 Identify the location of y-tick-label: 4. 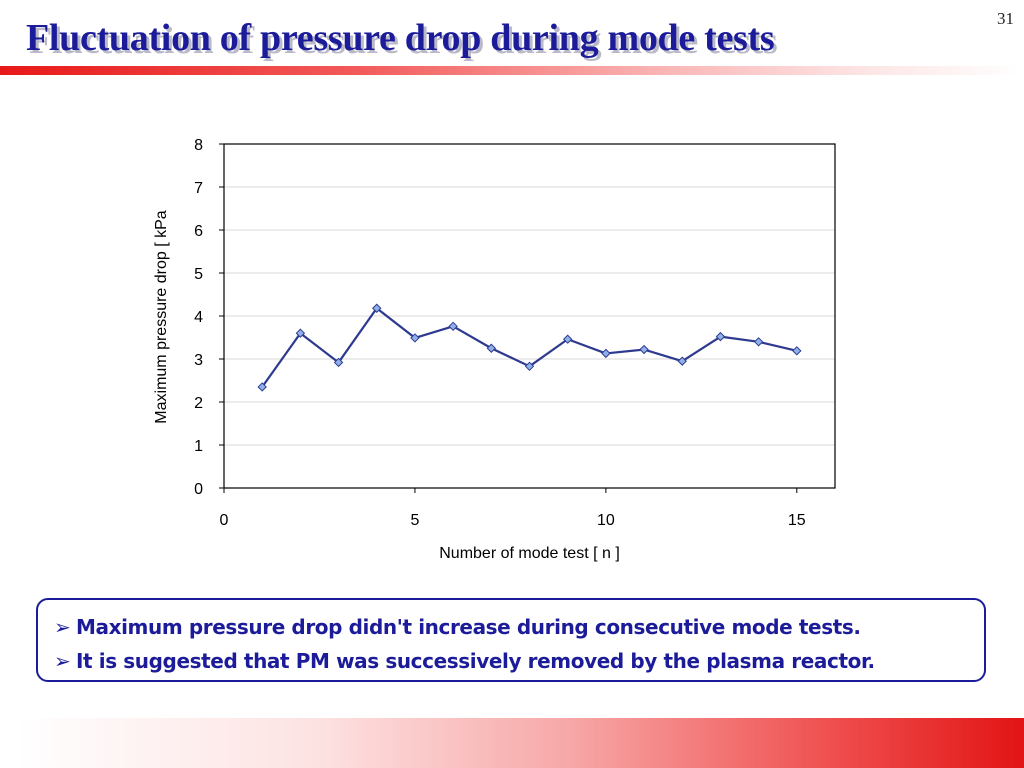
(198, 317).